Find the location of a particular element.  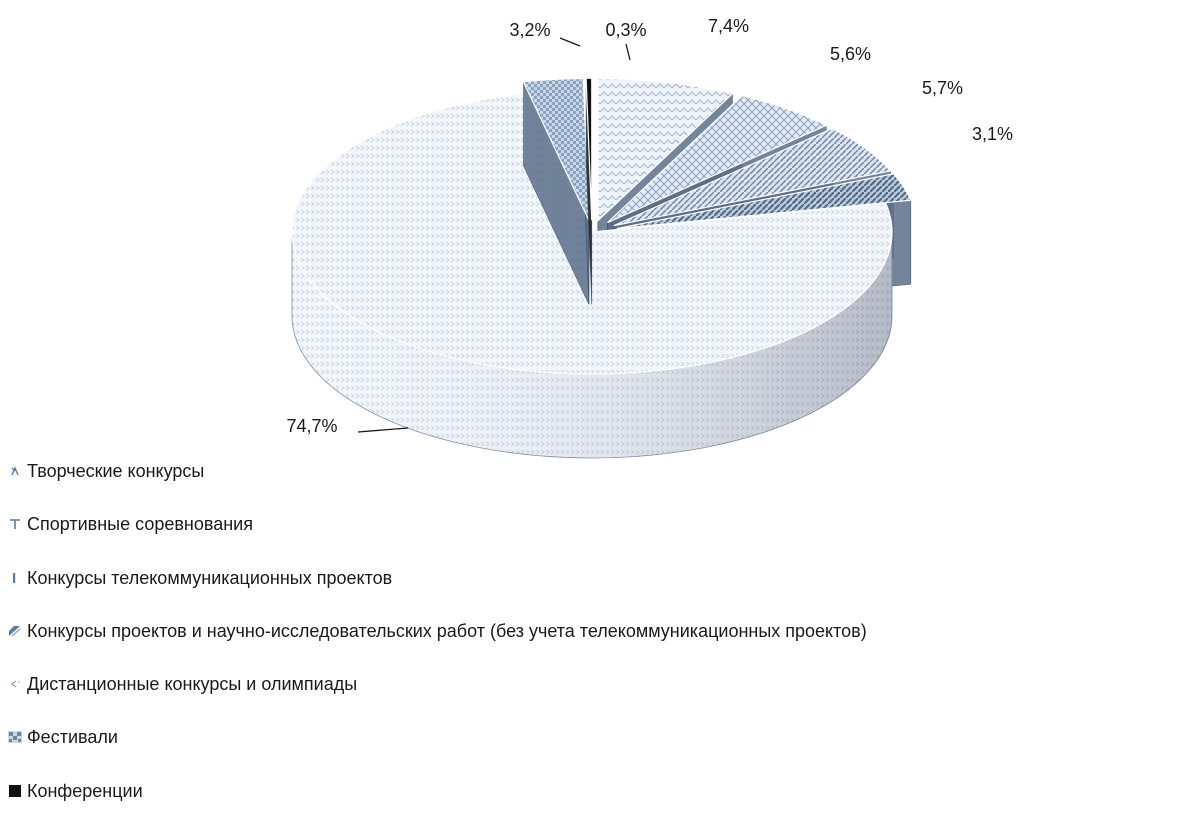

bar-pattern-icon is located at coordinates (15, 577).